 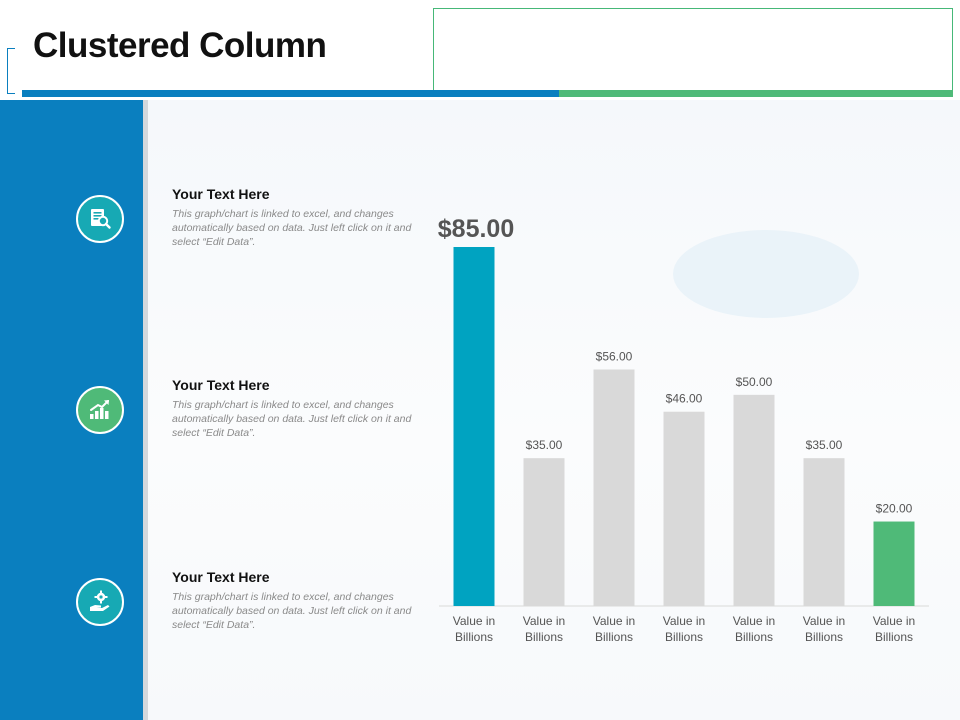 I want to click on header-underline-blue, so click(x=290, y=93).